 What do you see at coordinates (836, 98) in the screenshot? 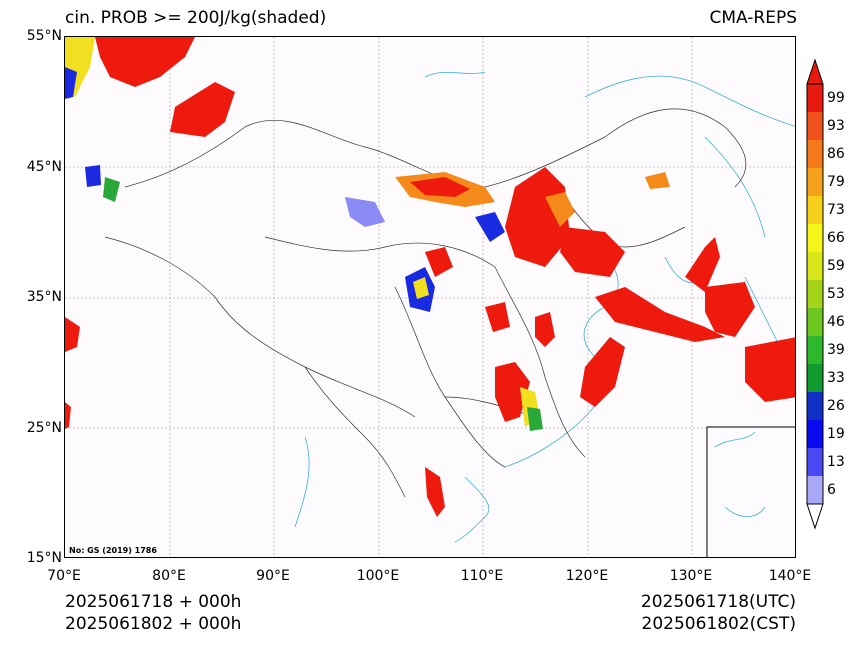
I see `colorbar-label: 99` at bounding box center [836, 98].